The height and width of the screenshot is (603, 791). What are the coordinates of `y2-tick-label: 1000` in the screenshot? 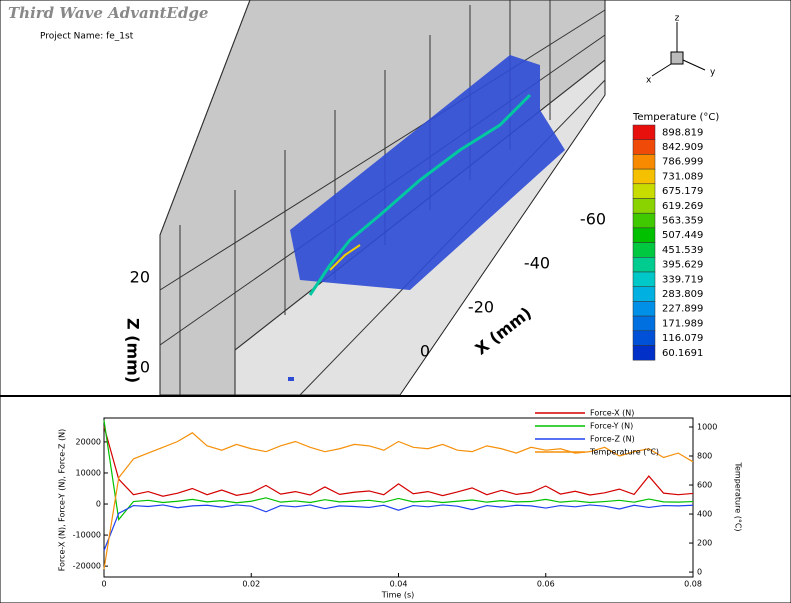 It's located at (707, 426).